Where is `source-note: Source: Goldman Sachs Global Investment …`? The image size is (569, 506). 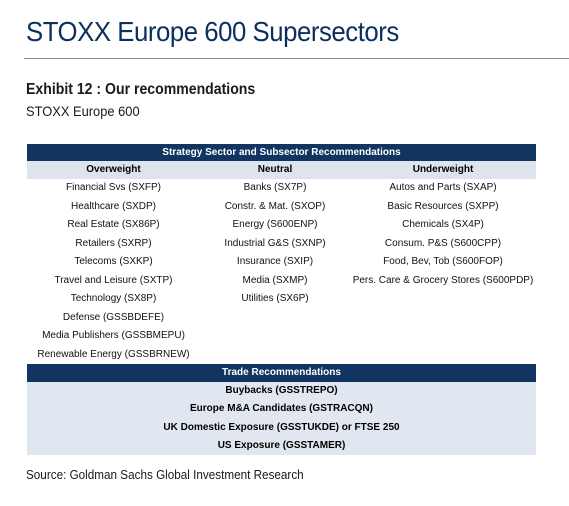
source-note: Source: Goldman Sachs Global Investment … is located at coordinates (165, 474).